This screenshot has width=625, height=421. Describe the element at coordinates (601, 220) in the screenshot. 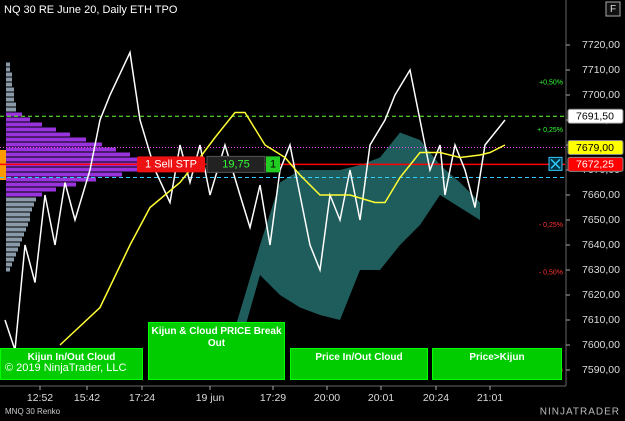

I see `y-tick-label: 7650,00` at that location.